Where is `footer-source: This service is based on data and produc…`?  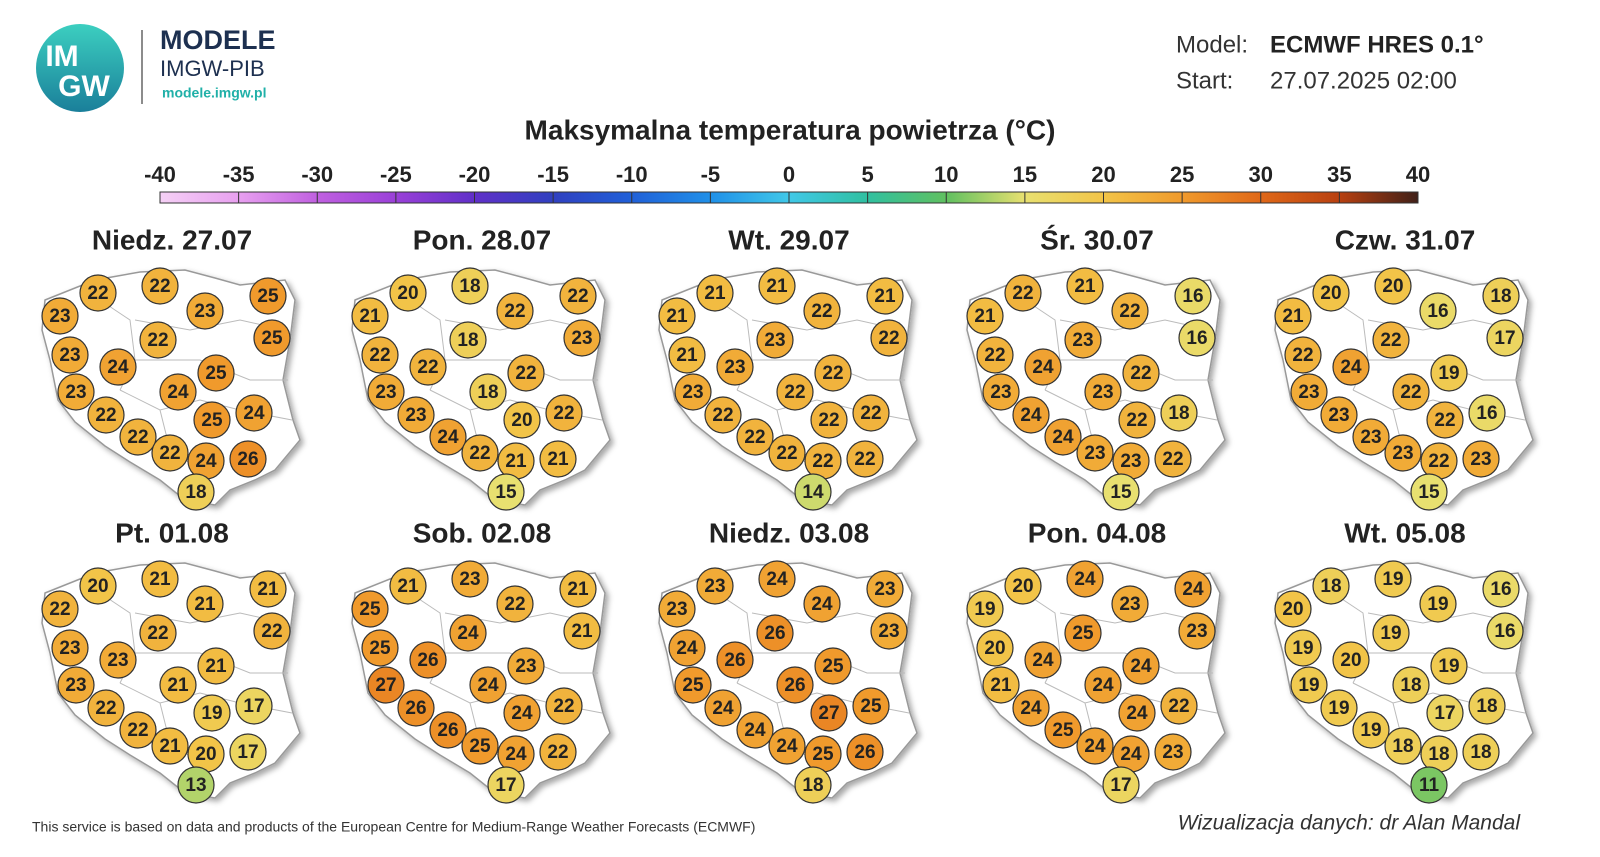 footer-source: This service is based on data and produc… is located at coordinates (393, 827).